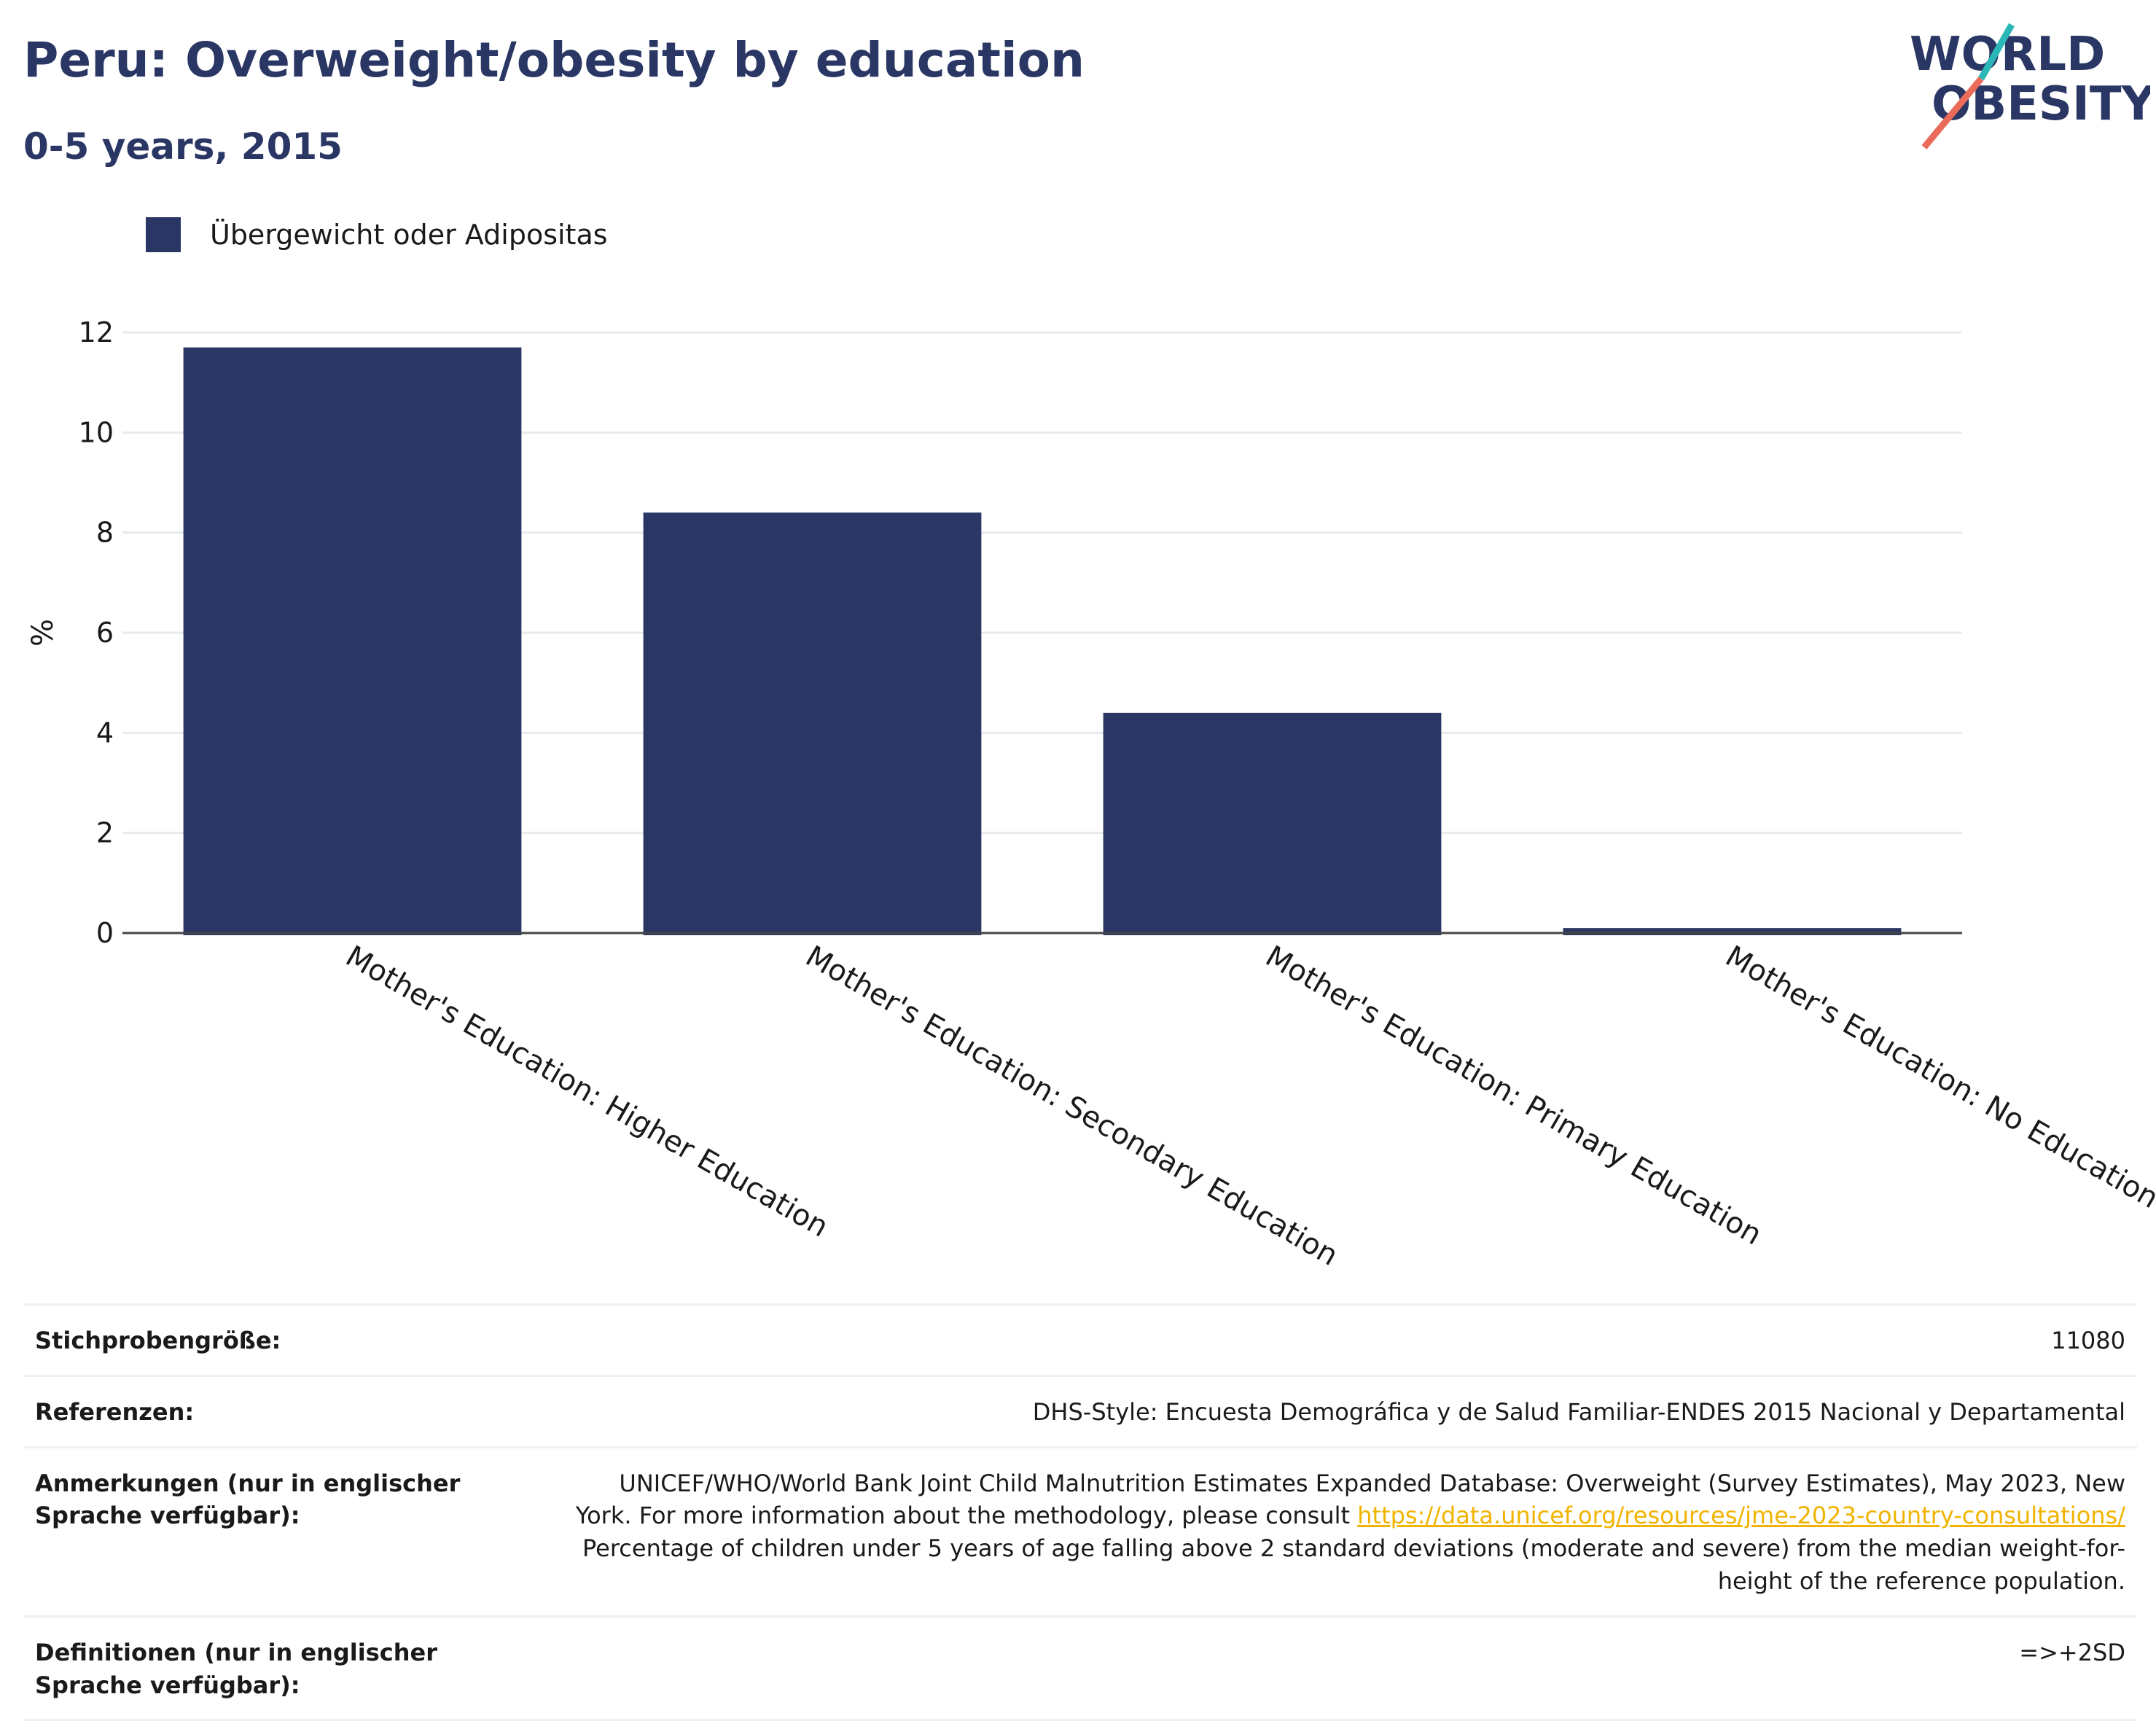 This screenshot has width=2156, height=1721. Describe the element at coordinates (1072, 1106) in the screenshot. I see `x-tick-label: Mother's Education: Secondary Education` at that location.